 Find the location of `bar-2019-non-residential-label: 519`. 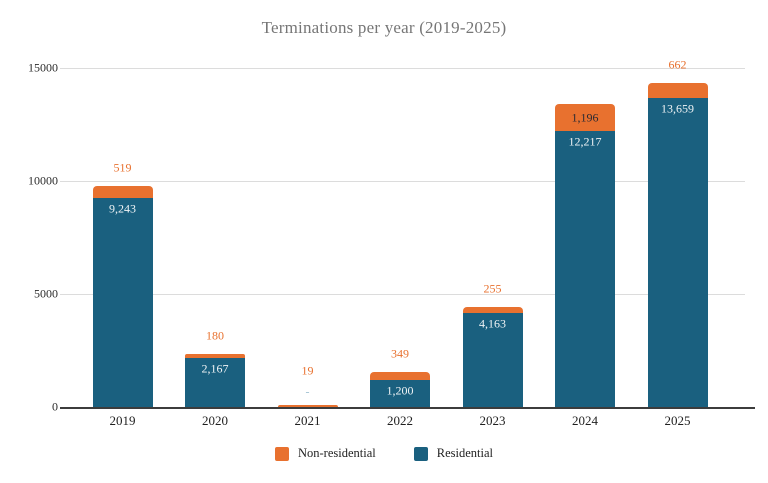

bar-2019-non-residential-label: 519 is located at coordinates (122, 167).